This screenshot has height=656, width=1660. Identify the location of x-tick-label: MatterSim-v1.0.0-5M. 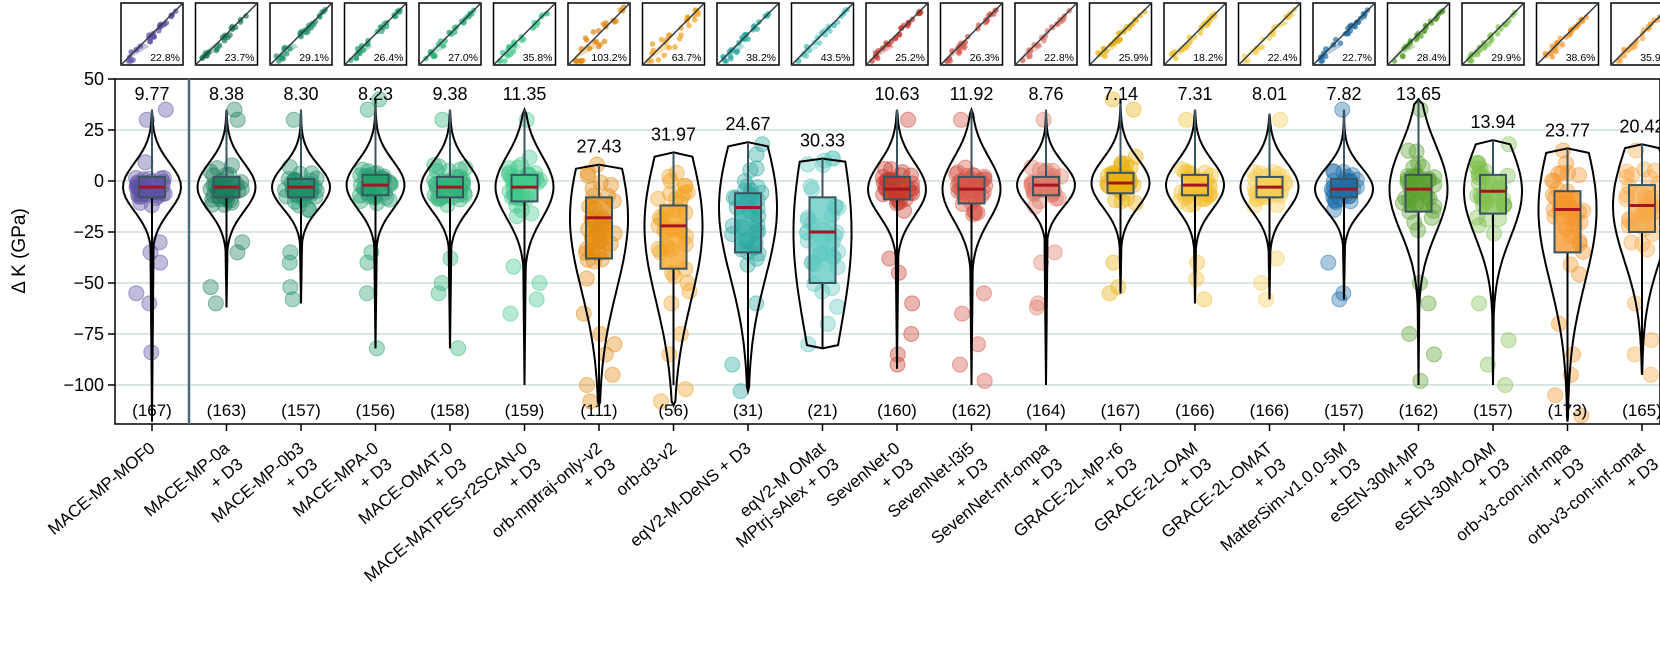
(1284, 497).